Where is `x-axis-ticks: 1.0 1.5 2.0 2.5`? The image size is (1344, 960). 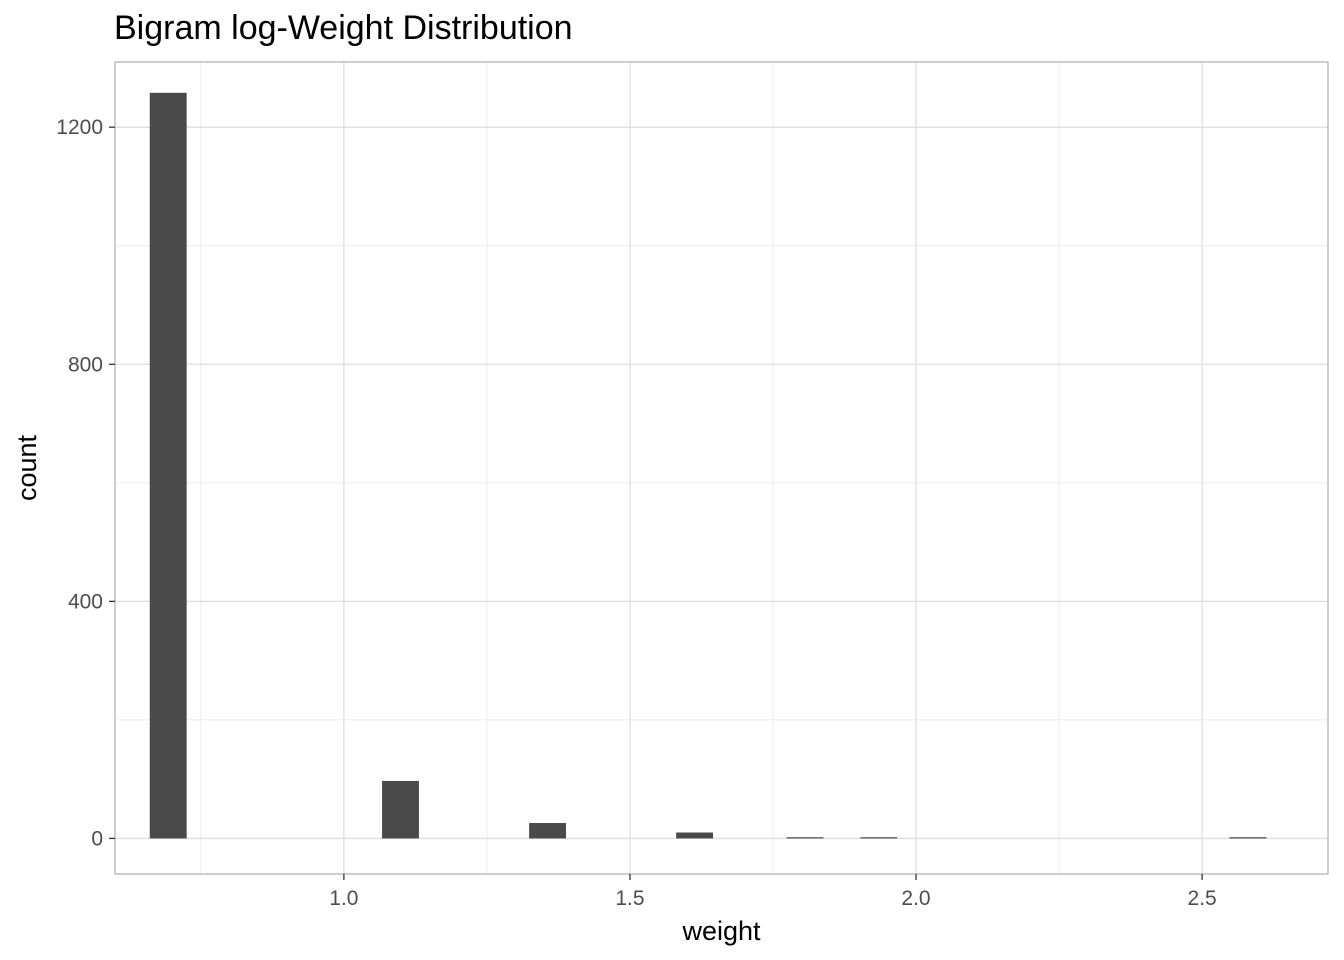 x-axis-ticks: 1.0 1.5 2.0 2.5 is located at coordinates (772, 892).